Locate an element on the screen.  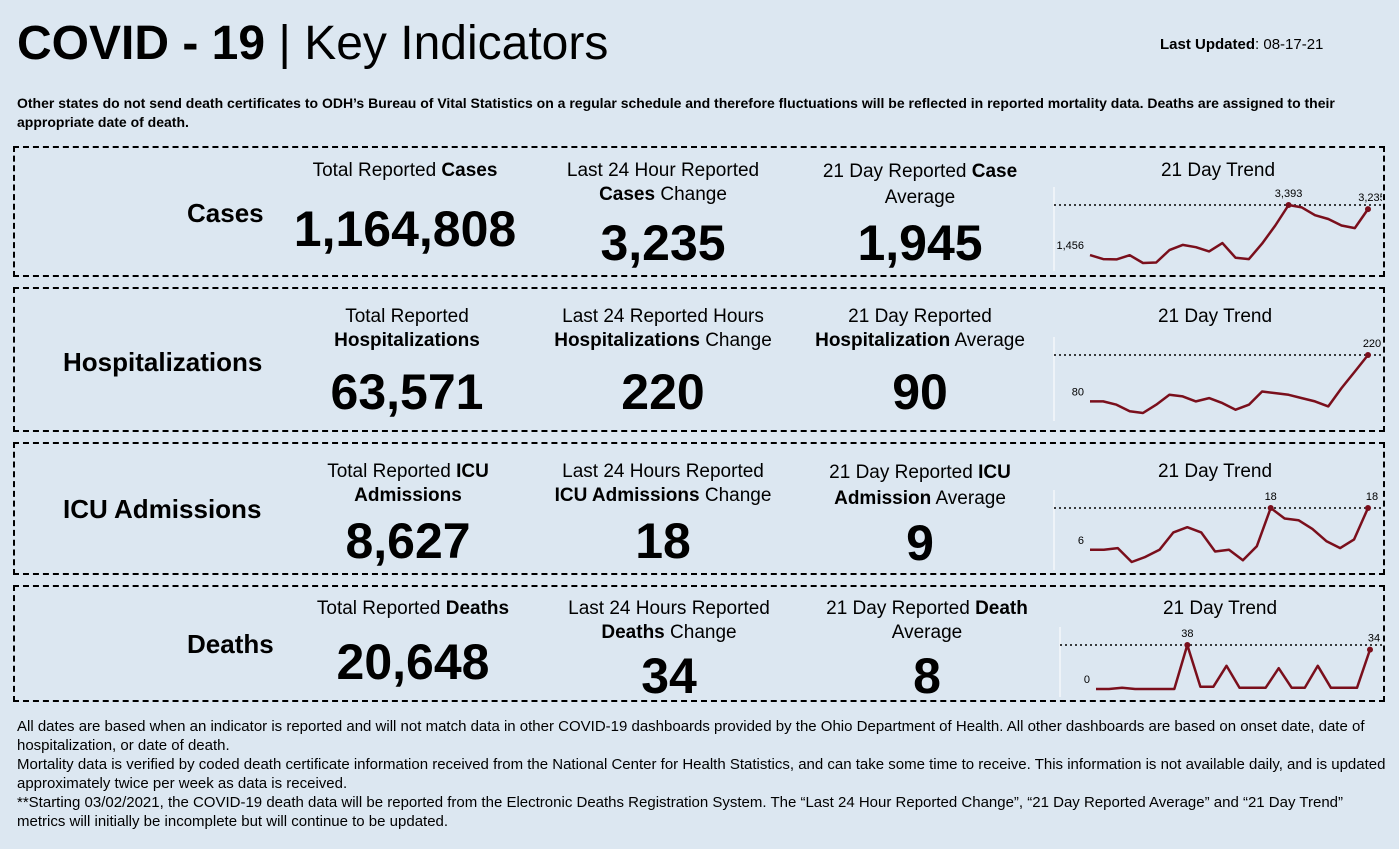
heading-bold-2: Admissions is located at coordinates (408, 495).